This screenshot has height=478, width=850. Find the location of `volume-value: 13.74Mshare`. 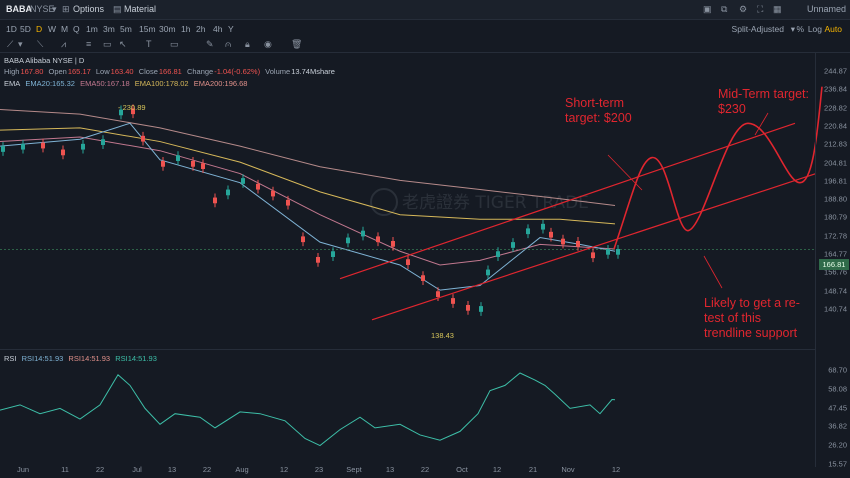

volume-value: 13.74Mshare is located at coordinates (313, 71).